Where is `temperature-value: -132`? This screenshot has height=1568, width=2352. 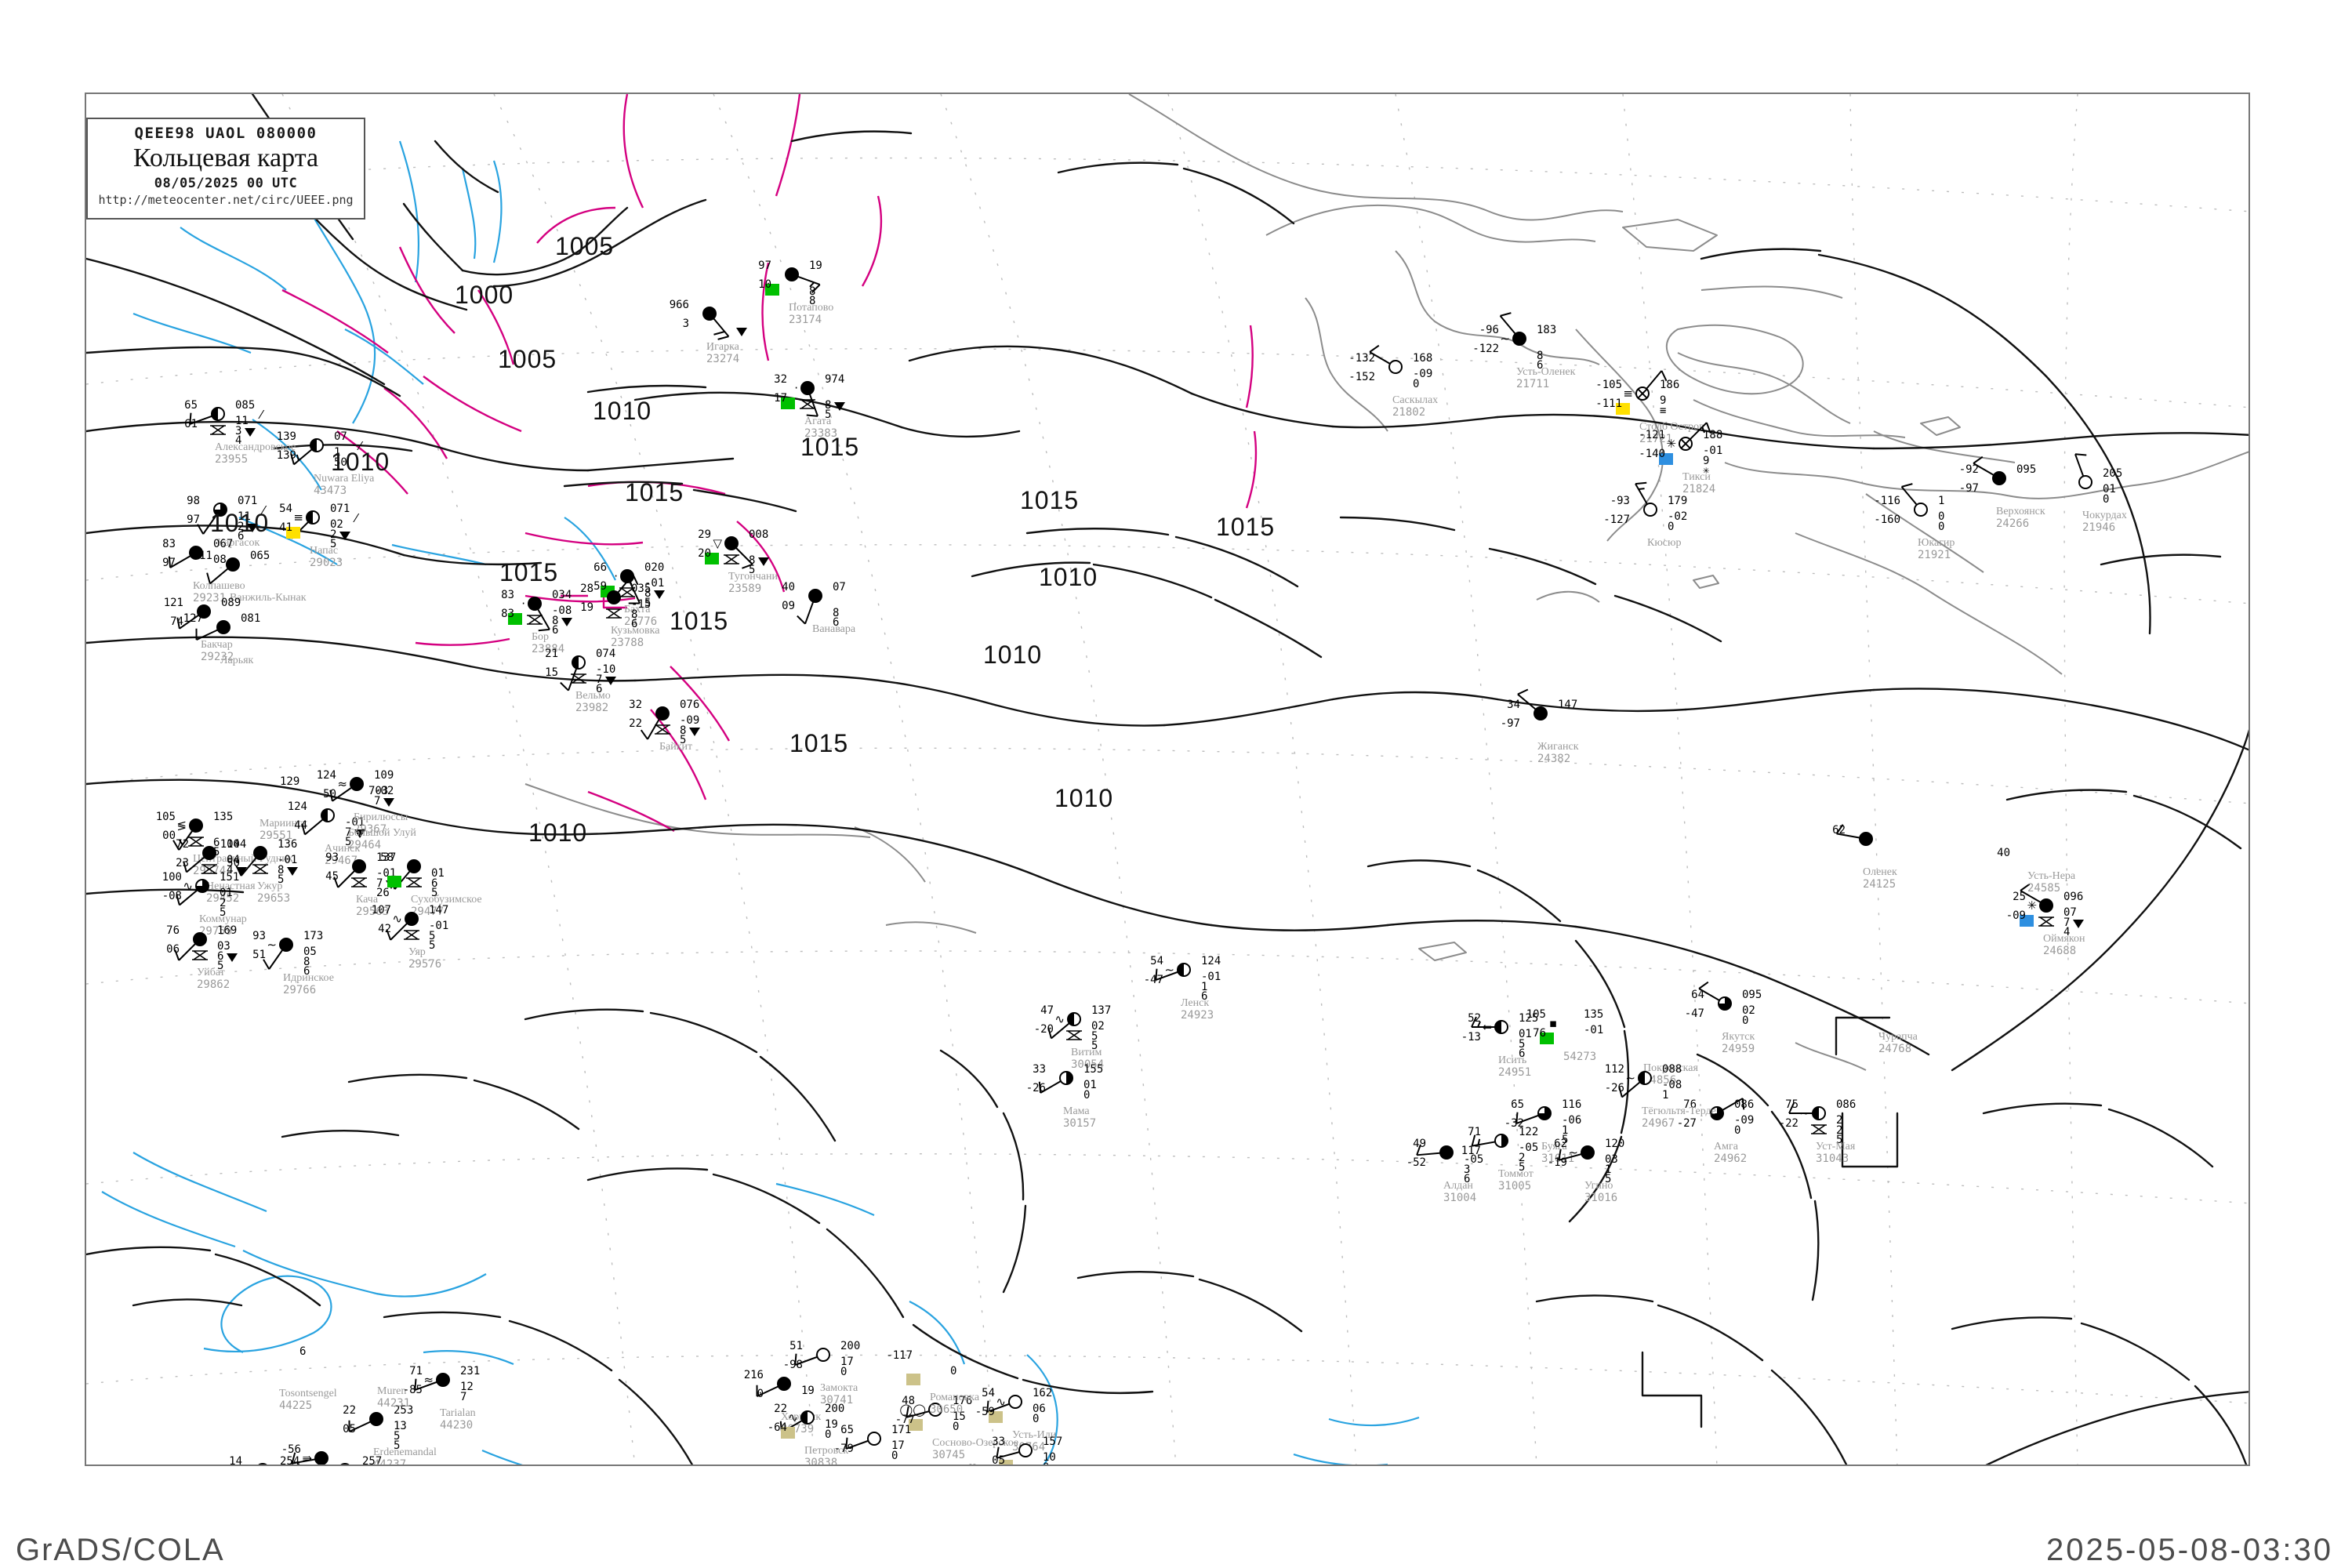 temperature-value: -132 is located at coordinates (1361, 358).